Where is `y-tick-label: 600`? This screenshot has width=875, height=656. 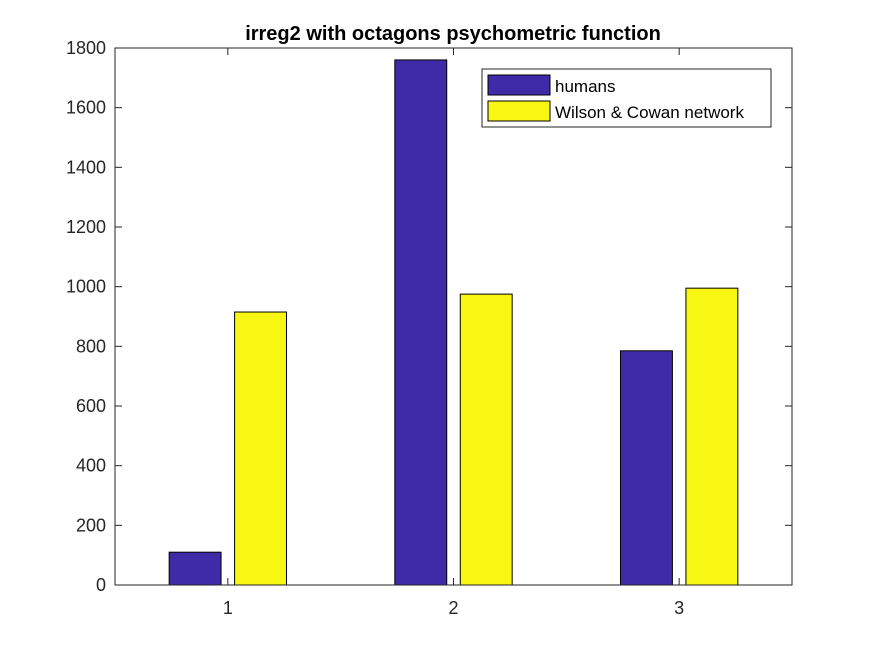 y-tick-label: 600 is located at coordinates (91, 406).